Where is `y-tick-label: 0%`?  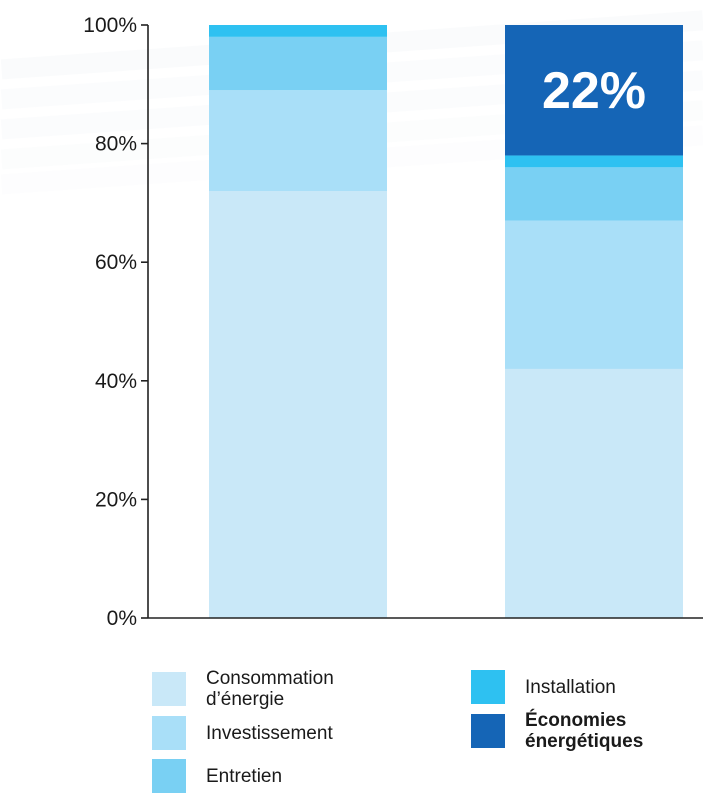 y-tick-label: 0% is located at coordinates (122, 618).